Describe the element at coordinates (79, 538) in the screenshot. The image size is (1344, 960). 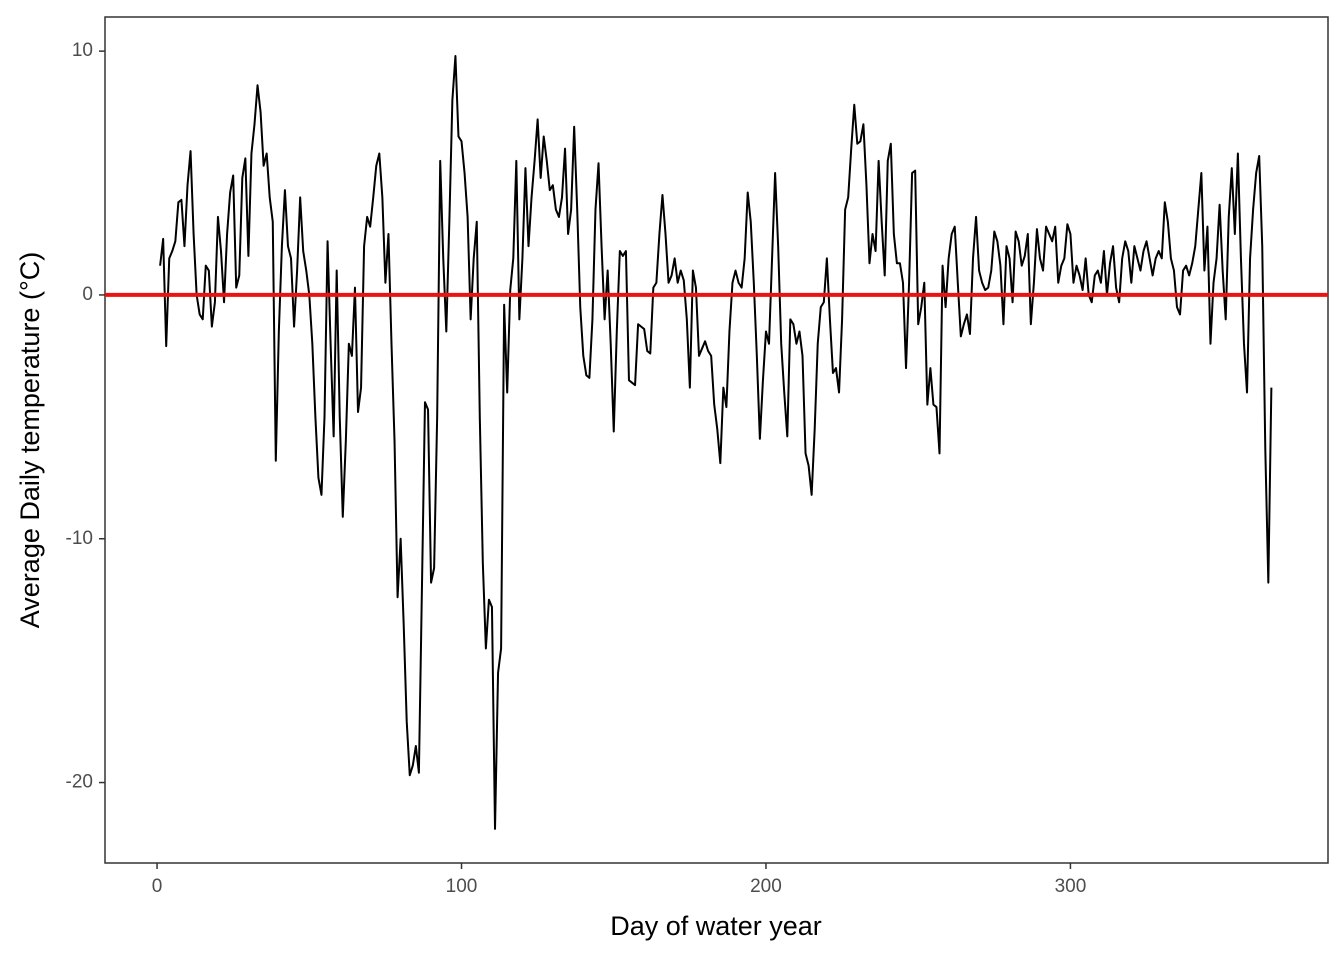
I see `y-tick-label: -10` at that location.